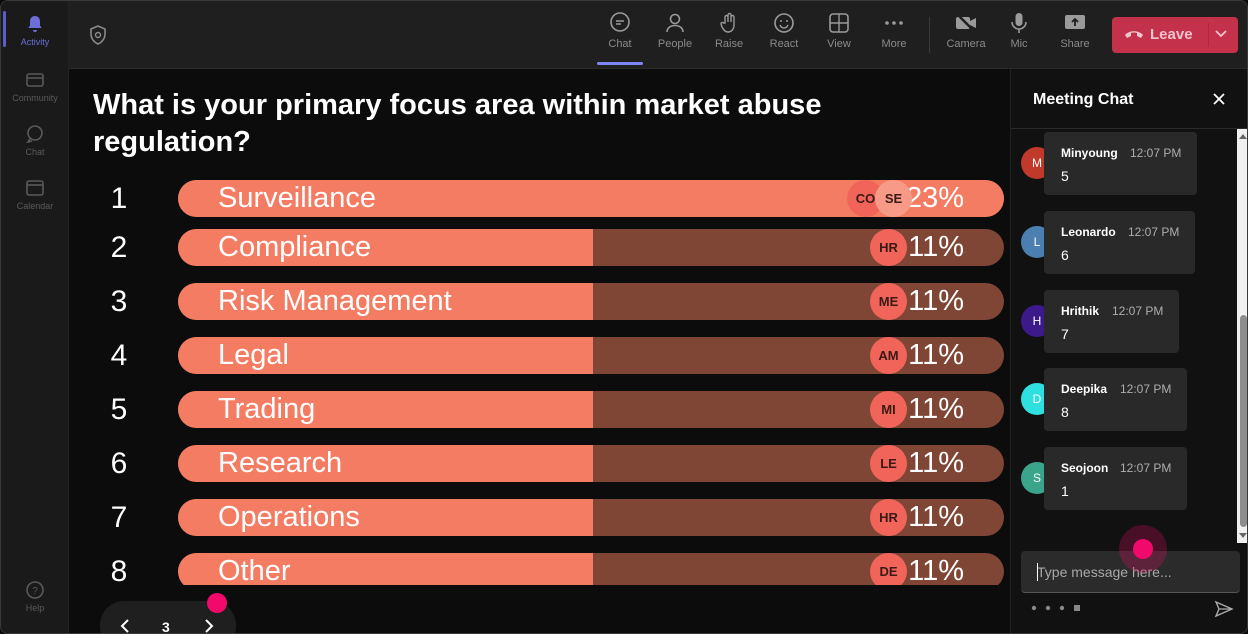 The height and width of the screenshot is (634, 1248). Describe the element at coordinates (1171, 34) in the screenshot. I see `leave-label: Leave` at that location.